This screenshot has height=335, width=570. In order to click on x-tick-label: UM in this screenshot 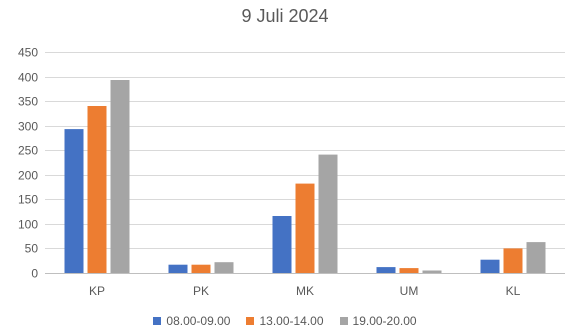, I will do `click(409, 291)`.